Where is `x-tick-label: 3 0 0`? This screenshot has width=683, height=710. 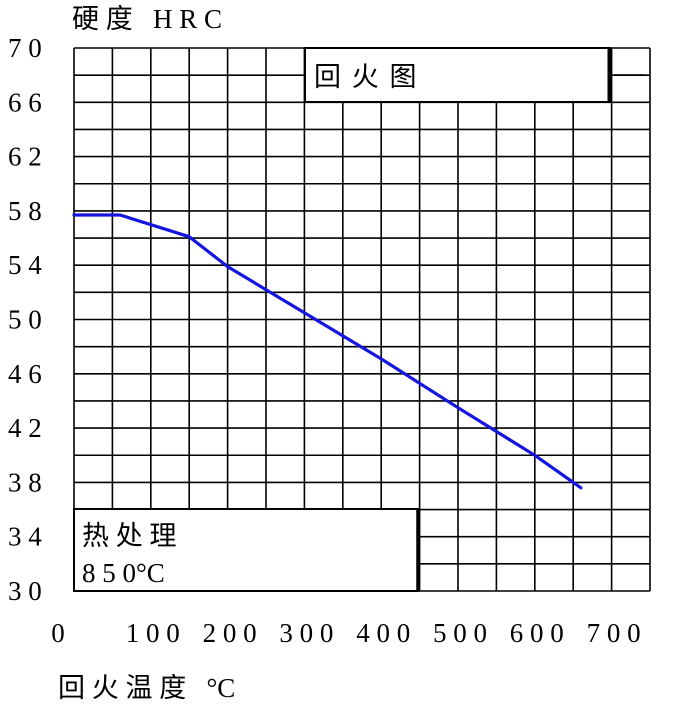 x-tick-label: 3 0 0 is located at coordinates (306, 633).